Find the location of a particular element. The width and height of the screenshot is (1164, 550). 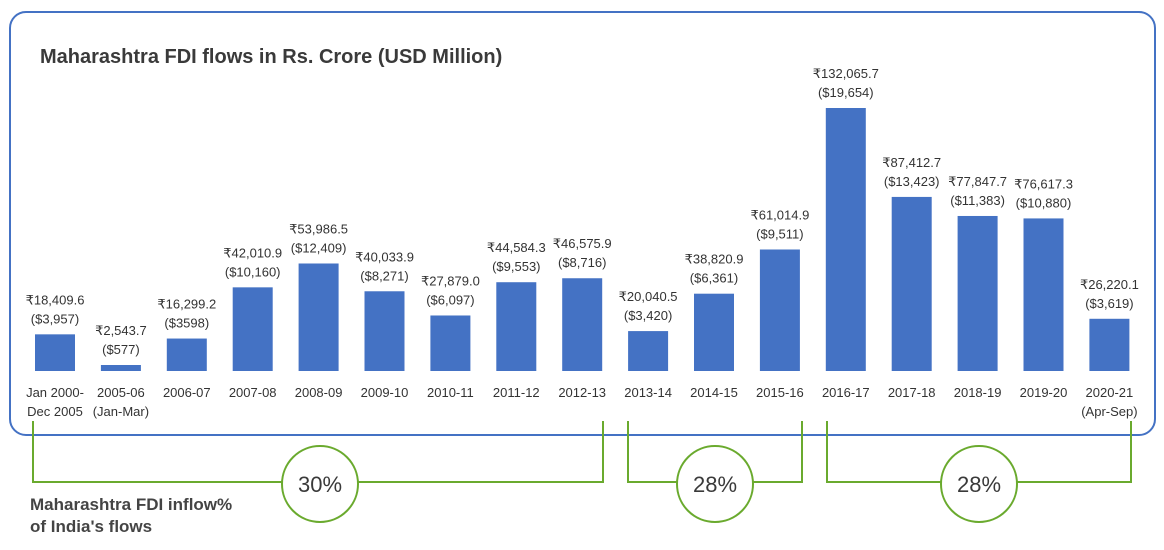

category-label: 2012-13 is located at coordinates (582, 392).